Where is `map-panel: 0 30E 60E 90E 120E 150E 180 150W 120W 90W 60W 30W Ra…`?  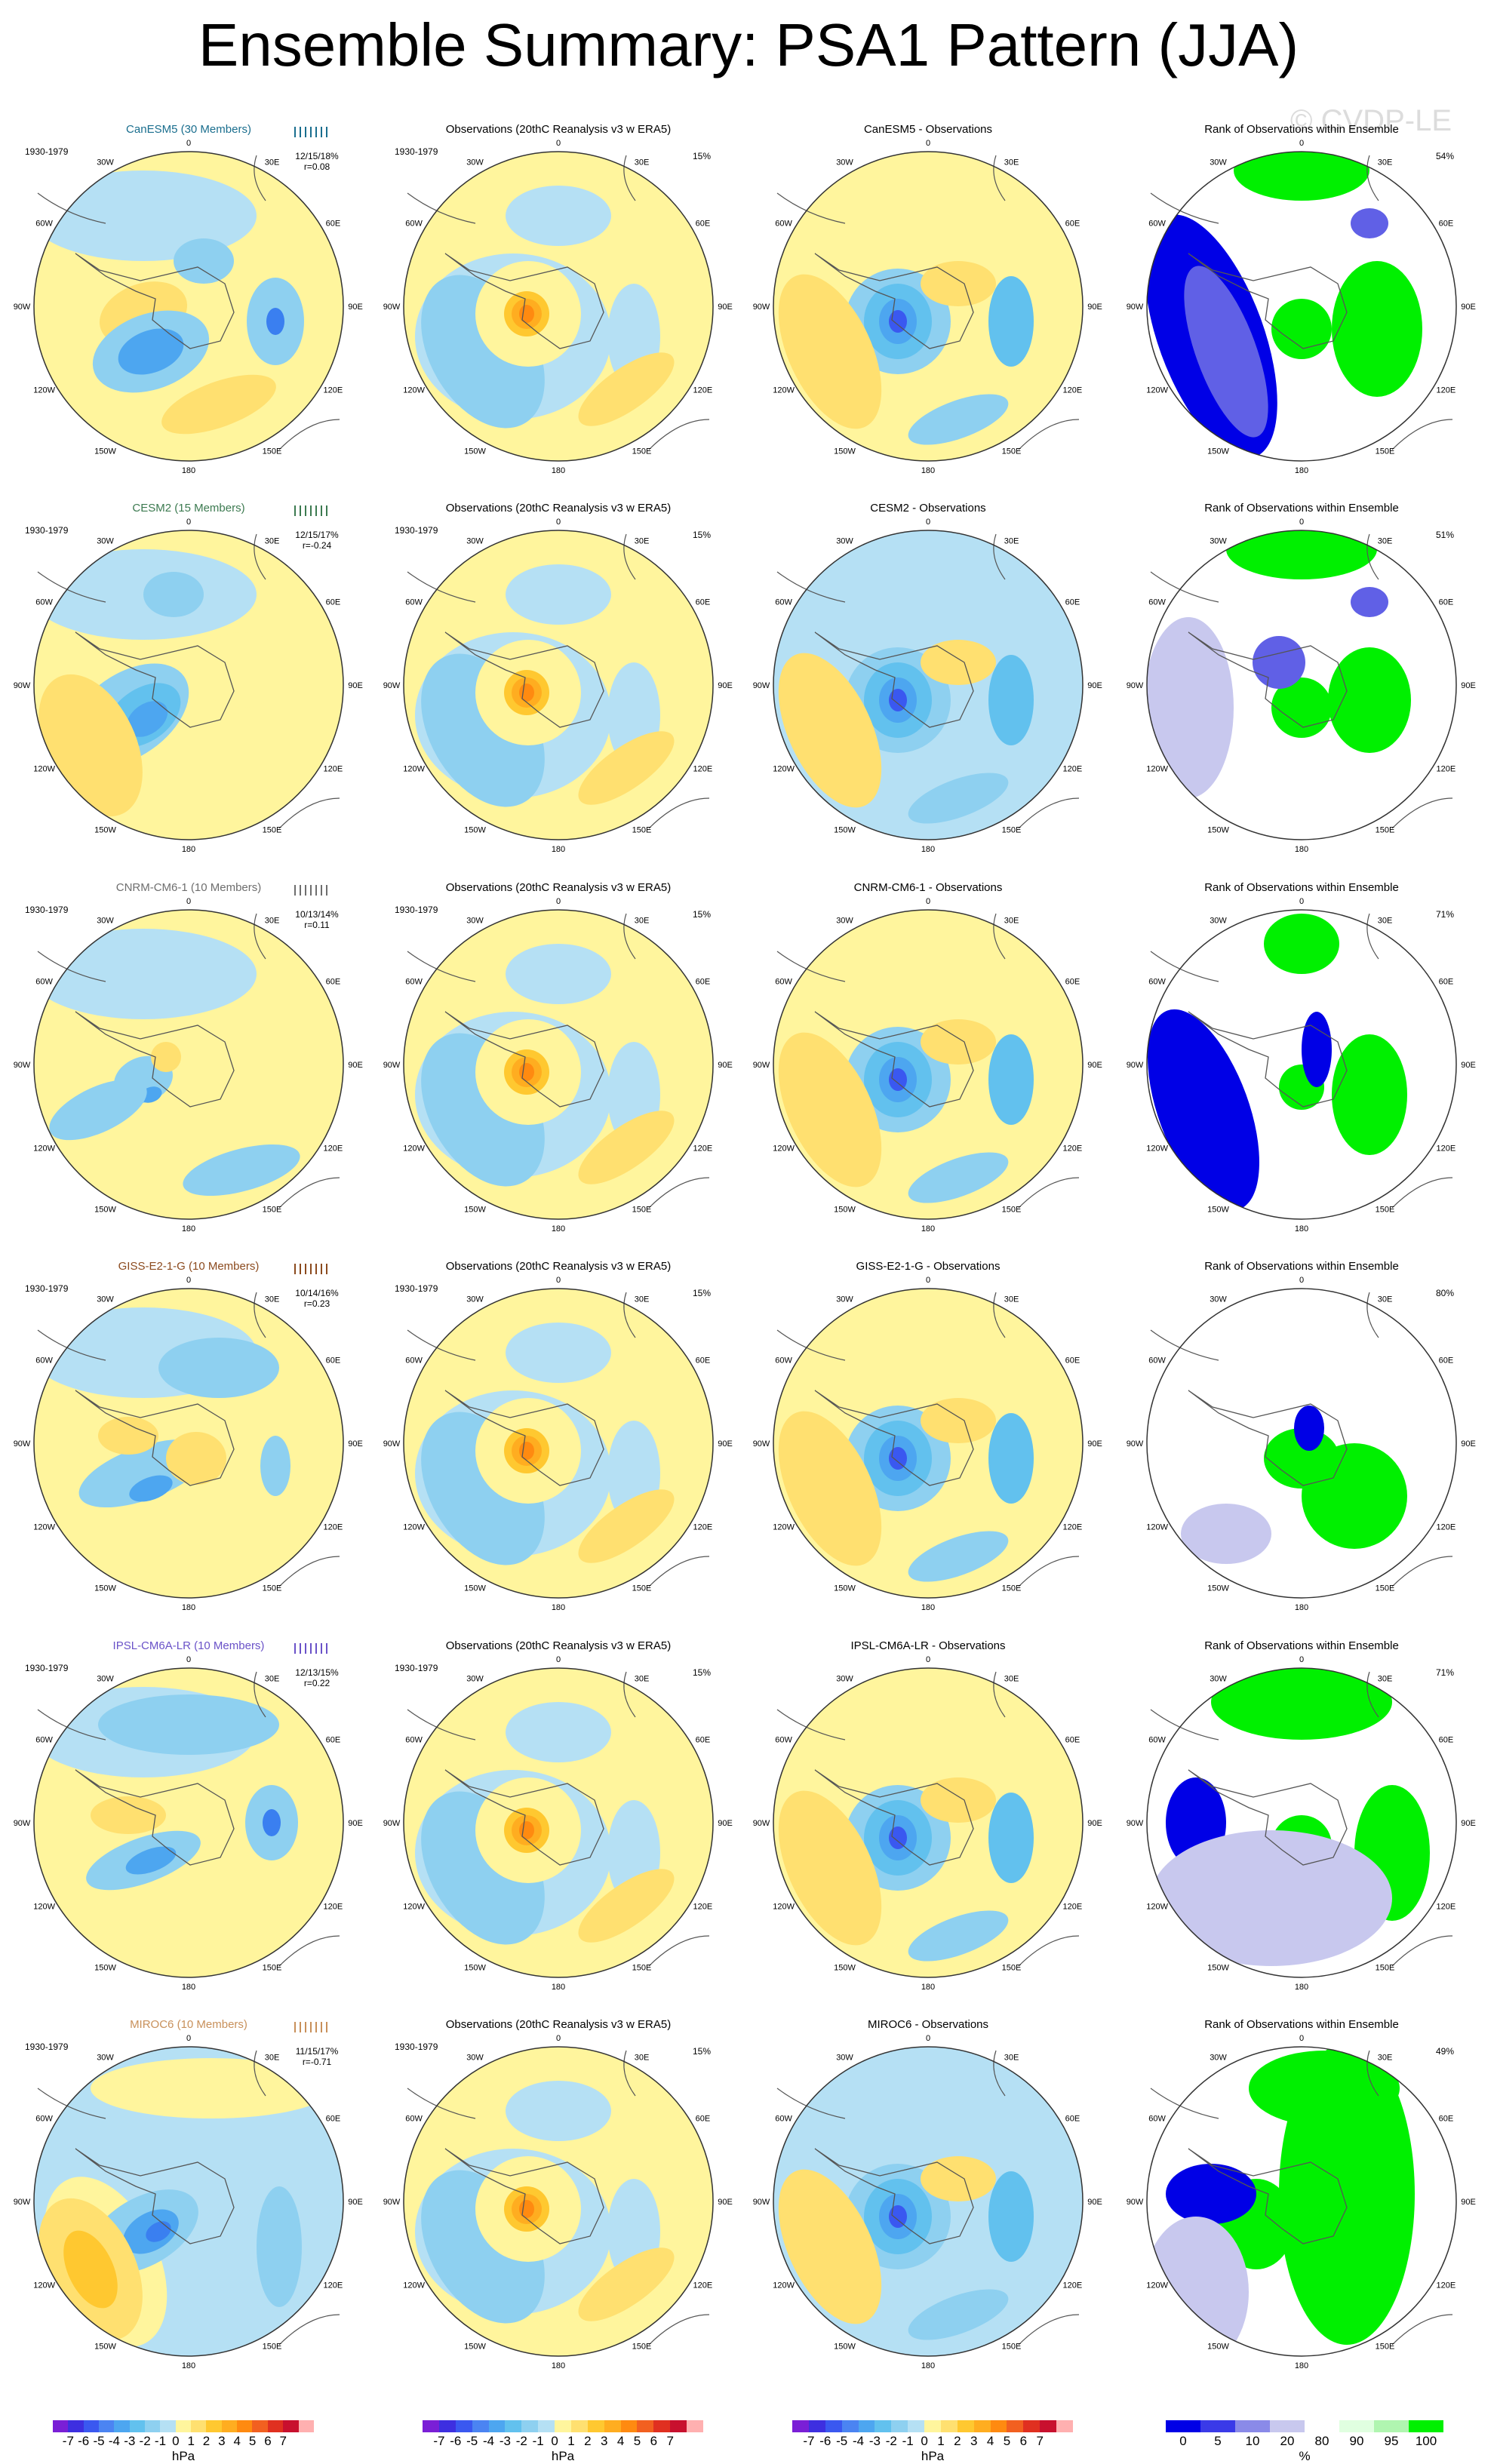 map-panel: 0 30E 60E 90E 120E 150E 180 150W 120W 90W 60W 30W Ra… is located at coordinates (1301, 1815).